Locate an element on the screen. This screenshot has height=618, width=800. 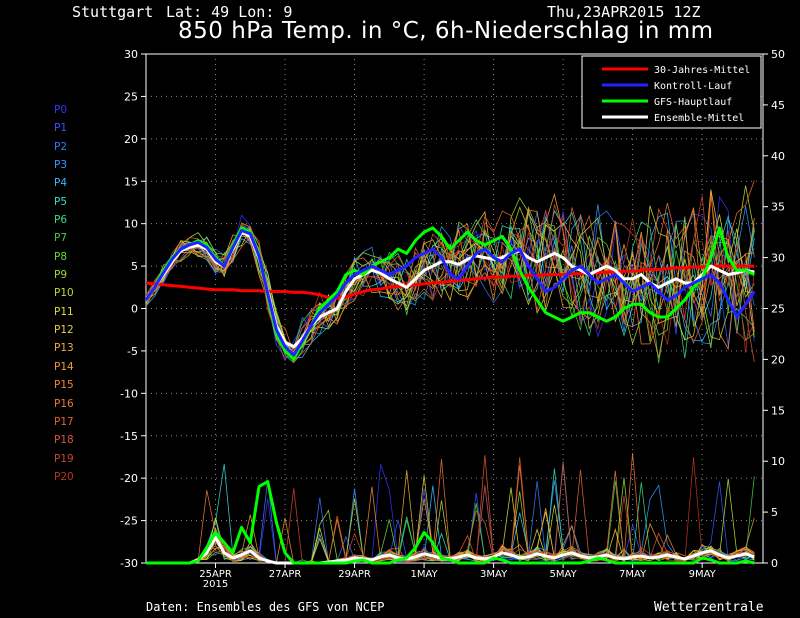
legend-label: Kontroll-Lauf is located at coordinates (693, 86).